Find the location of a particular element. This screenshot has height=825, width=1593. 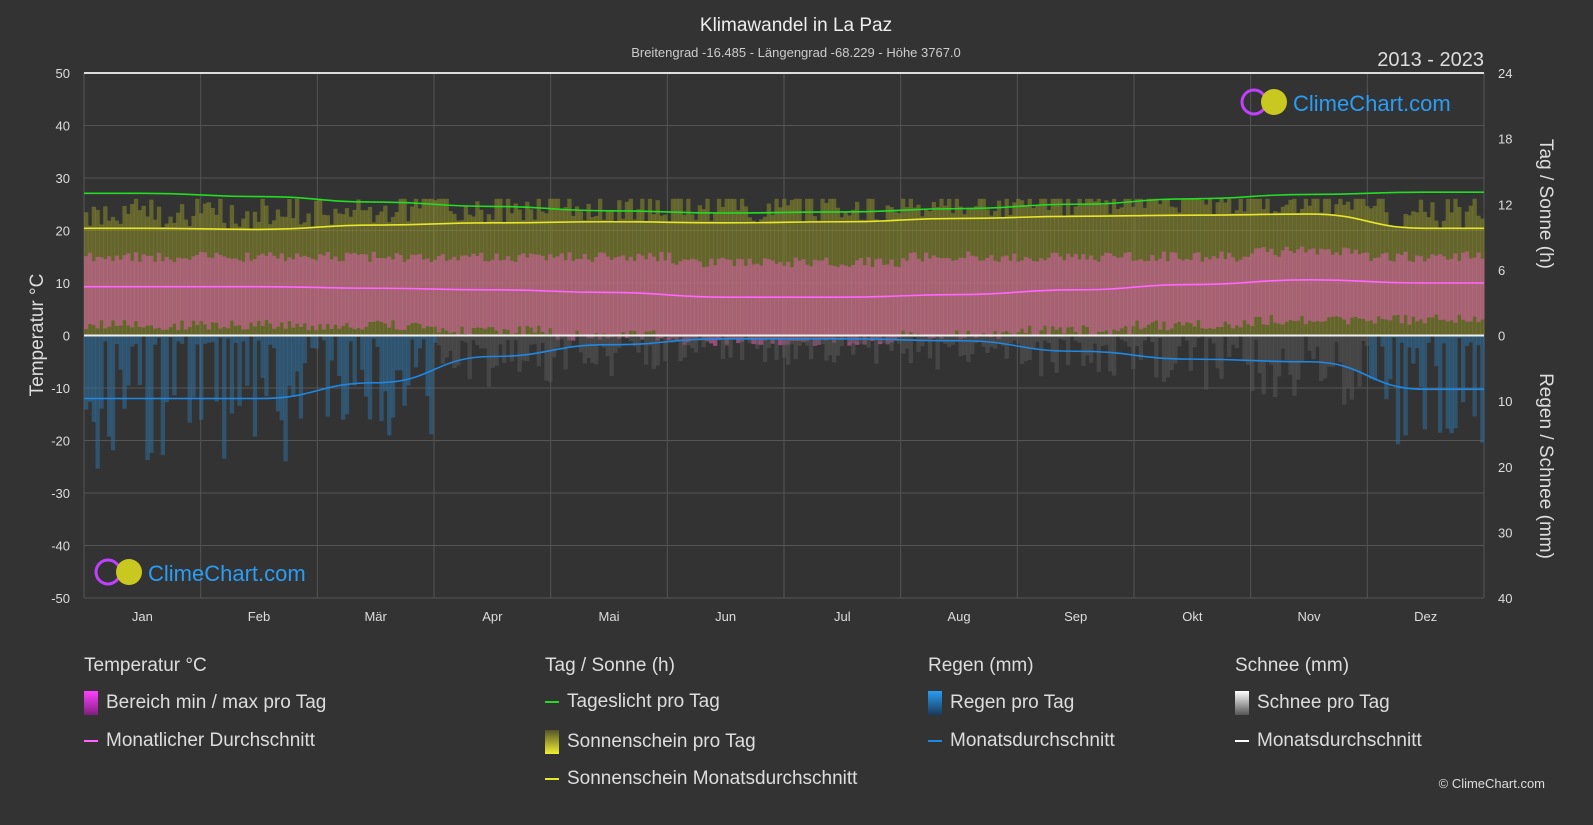

temp-avg-line is located at coordinates (784, 288).